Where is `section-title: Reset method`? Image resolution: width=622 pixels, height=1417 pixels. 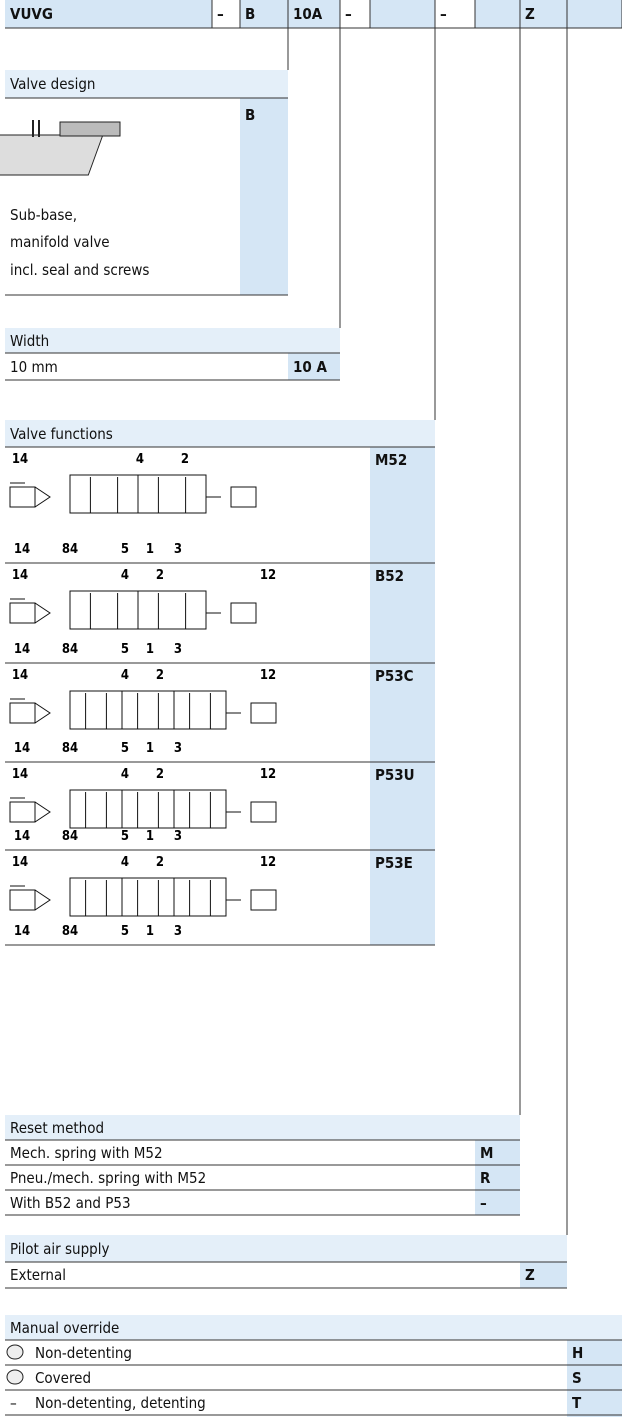
section-title: Reset method is located at coordinates (262, 1127).